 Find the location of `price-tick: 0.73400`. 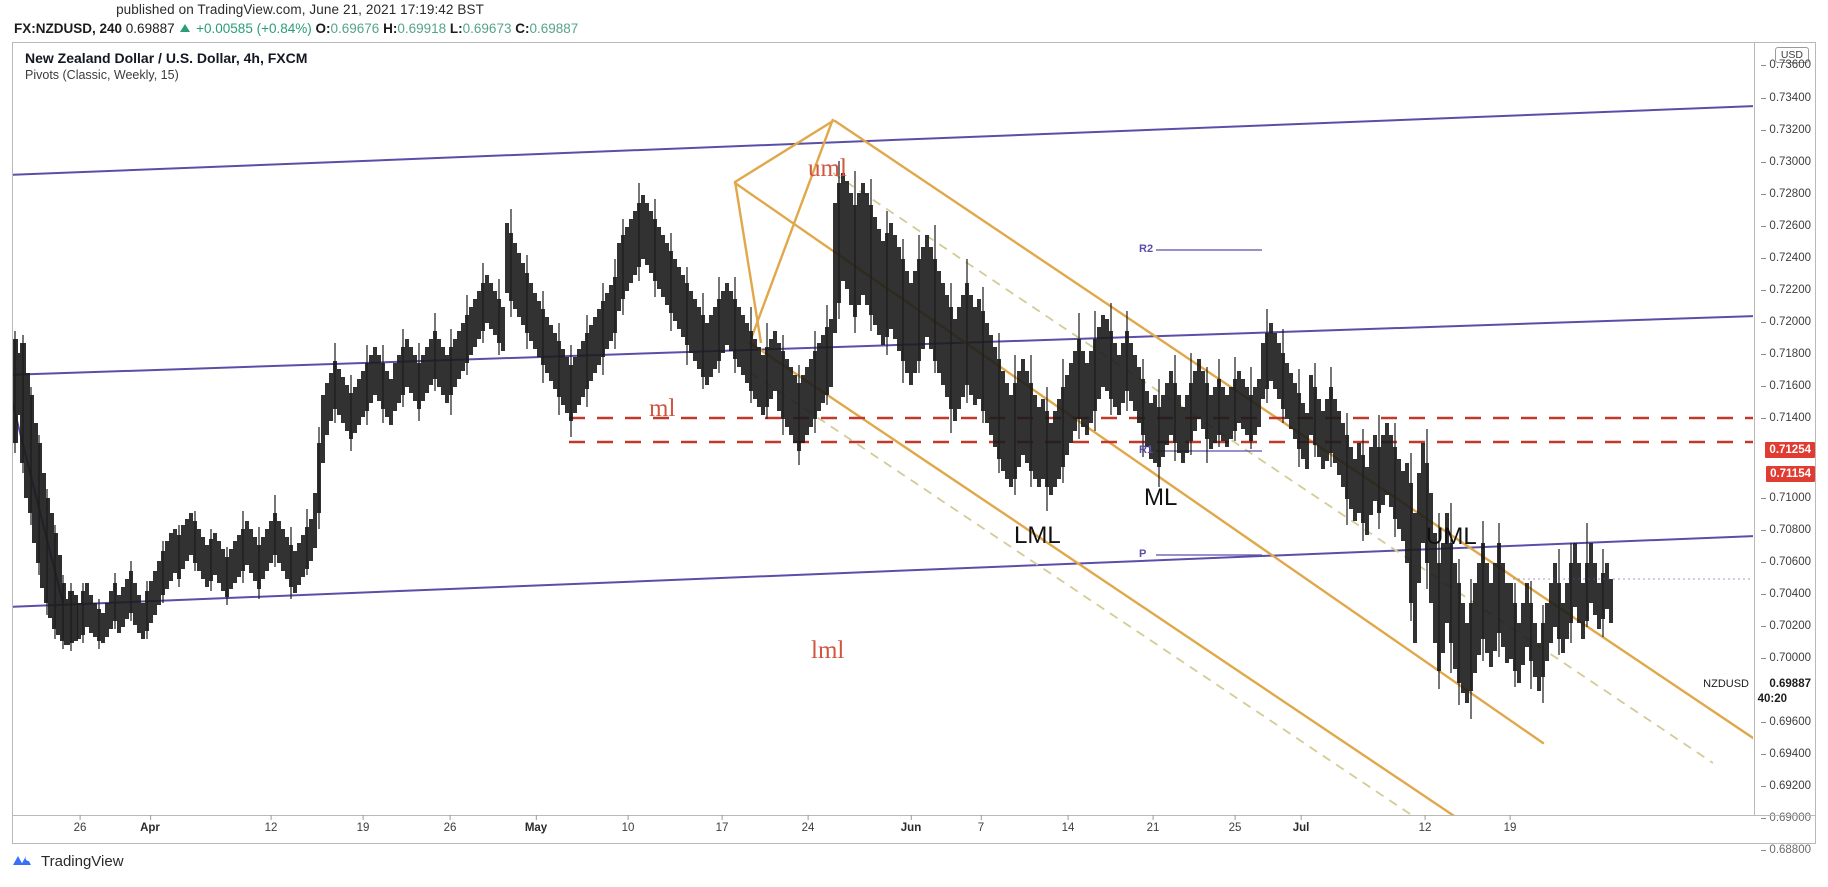

price-tick: 0.73400 is located at coordinates (1786, 98).